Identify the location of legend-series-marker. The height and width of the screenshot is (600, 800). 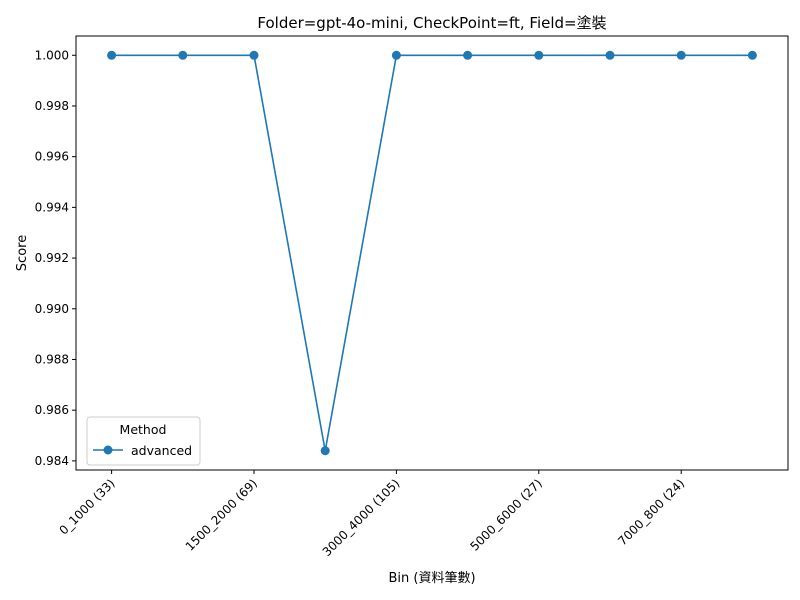
(108, 450).